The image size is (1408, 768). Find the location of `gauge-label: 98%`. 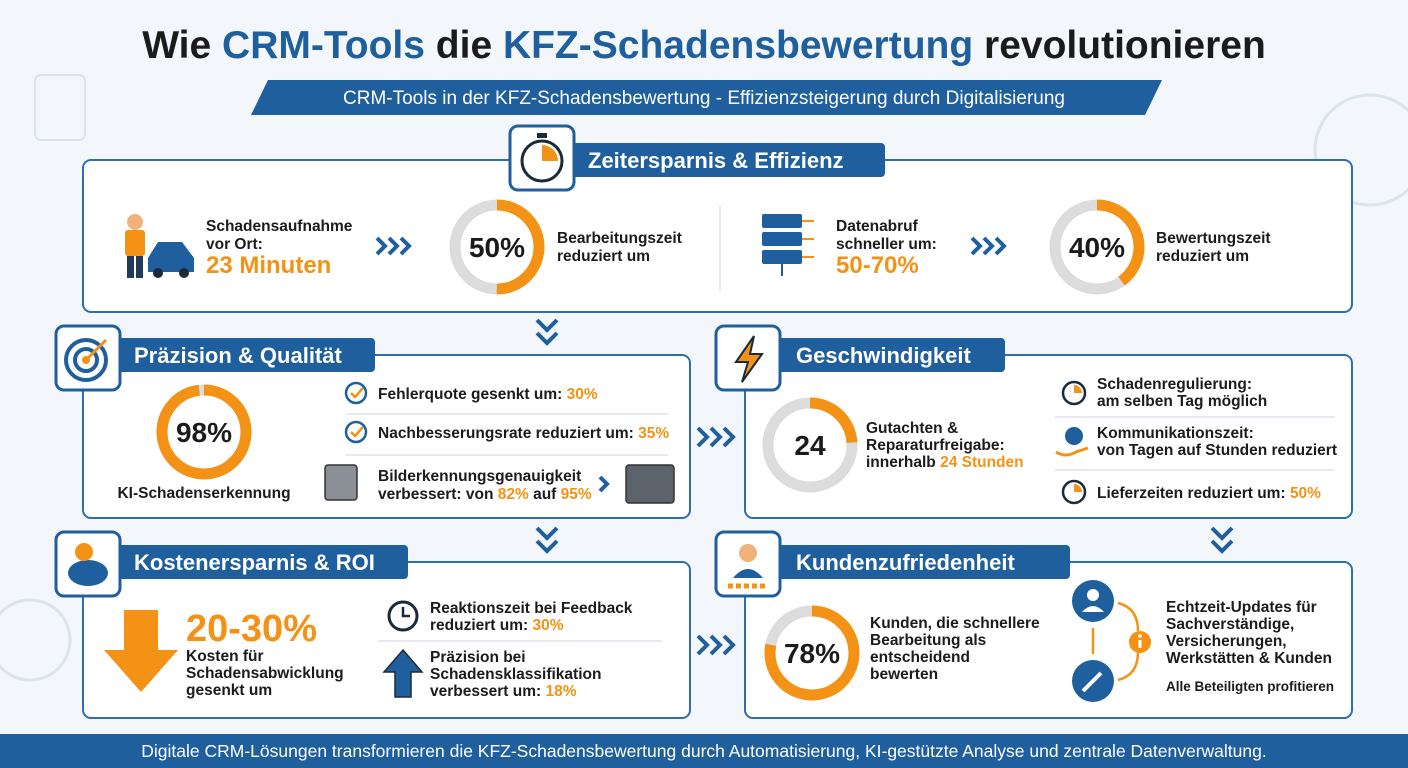

gauge-label: 98% is located at coordinates (204, 432).